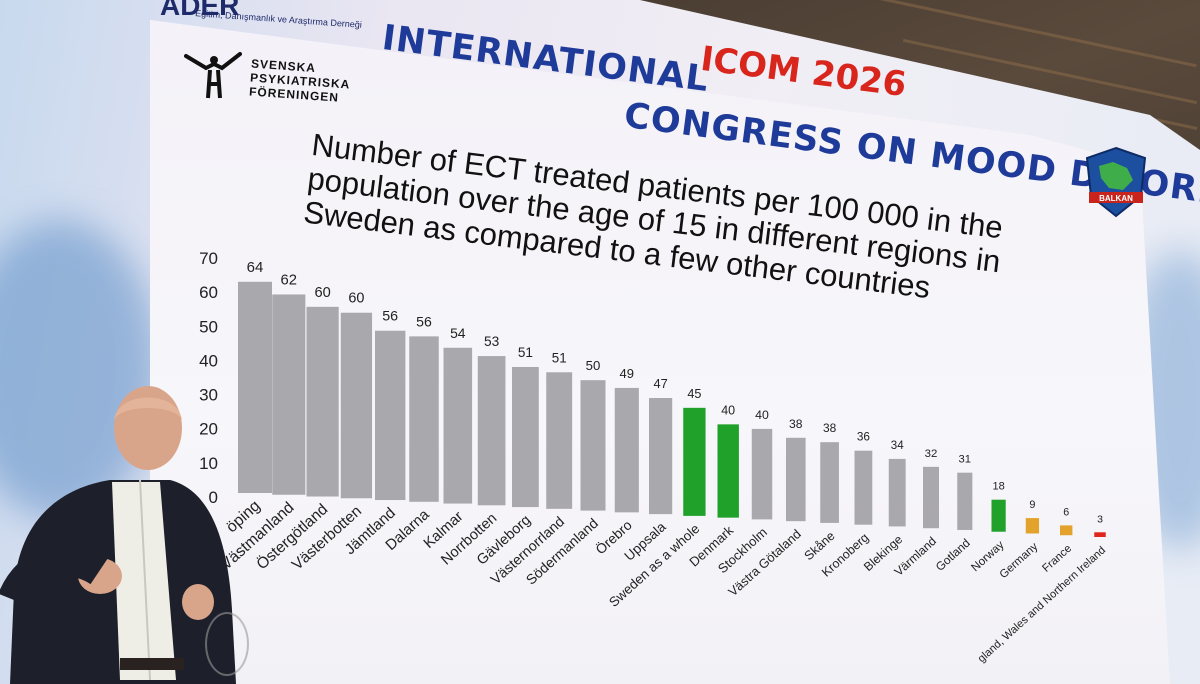  Describe the element at coordinates (953, 555) in the screenshot. I see `category-label: Gotland` at that location.